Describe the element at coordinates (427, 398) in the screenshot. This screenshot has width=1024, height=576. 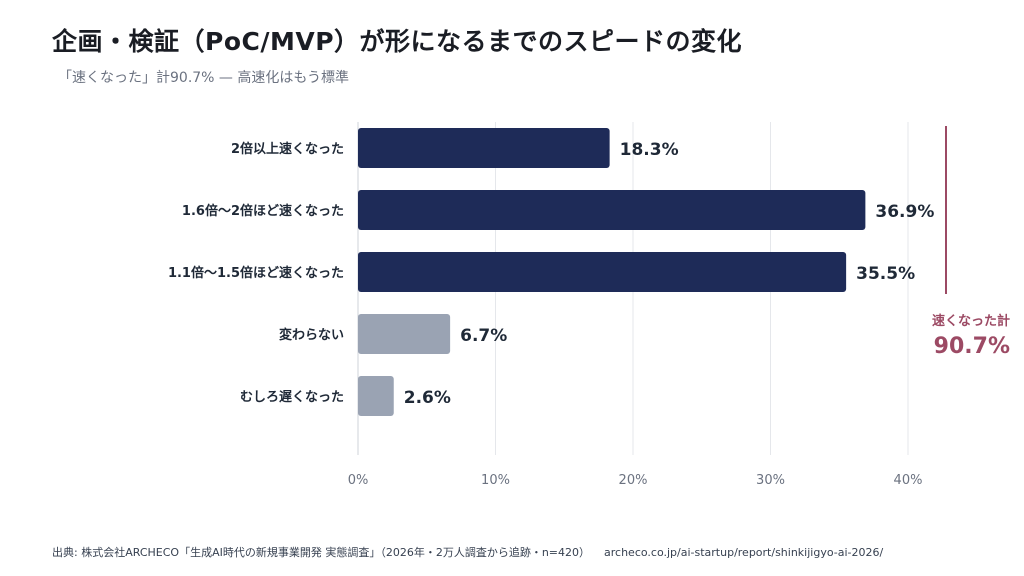
I see `value-label: 2.6%` at that location.